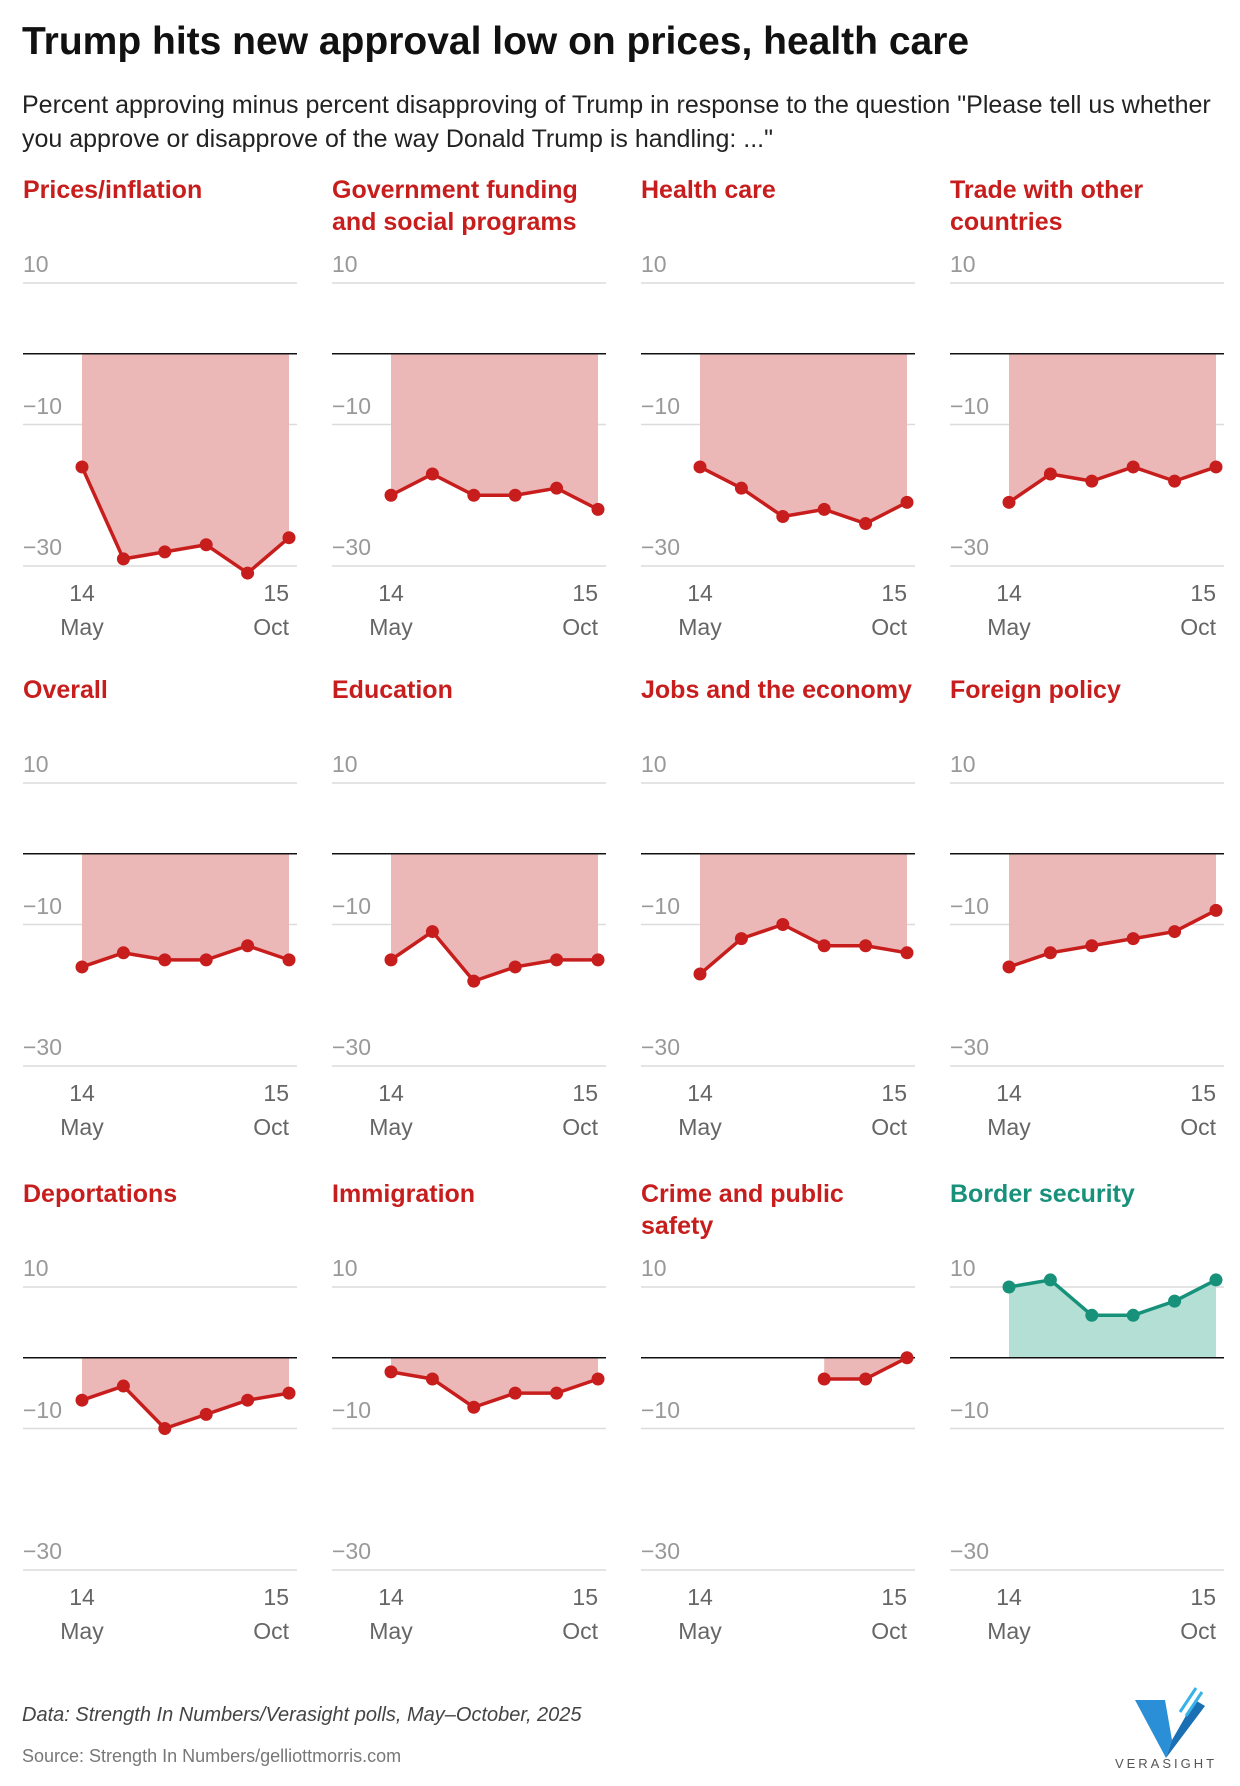  What do you see at coordinates (1042, 1194) in the screenshot?
I see `panel-title: Border security` at bounding box center [1042, 1194].